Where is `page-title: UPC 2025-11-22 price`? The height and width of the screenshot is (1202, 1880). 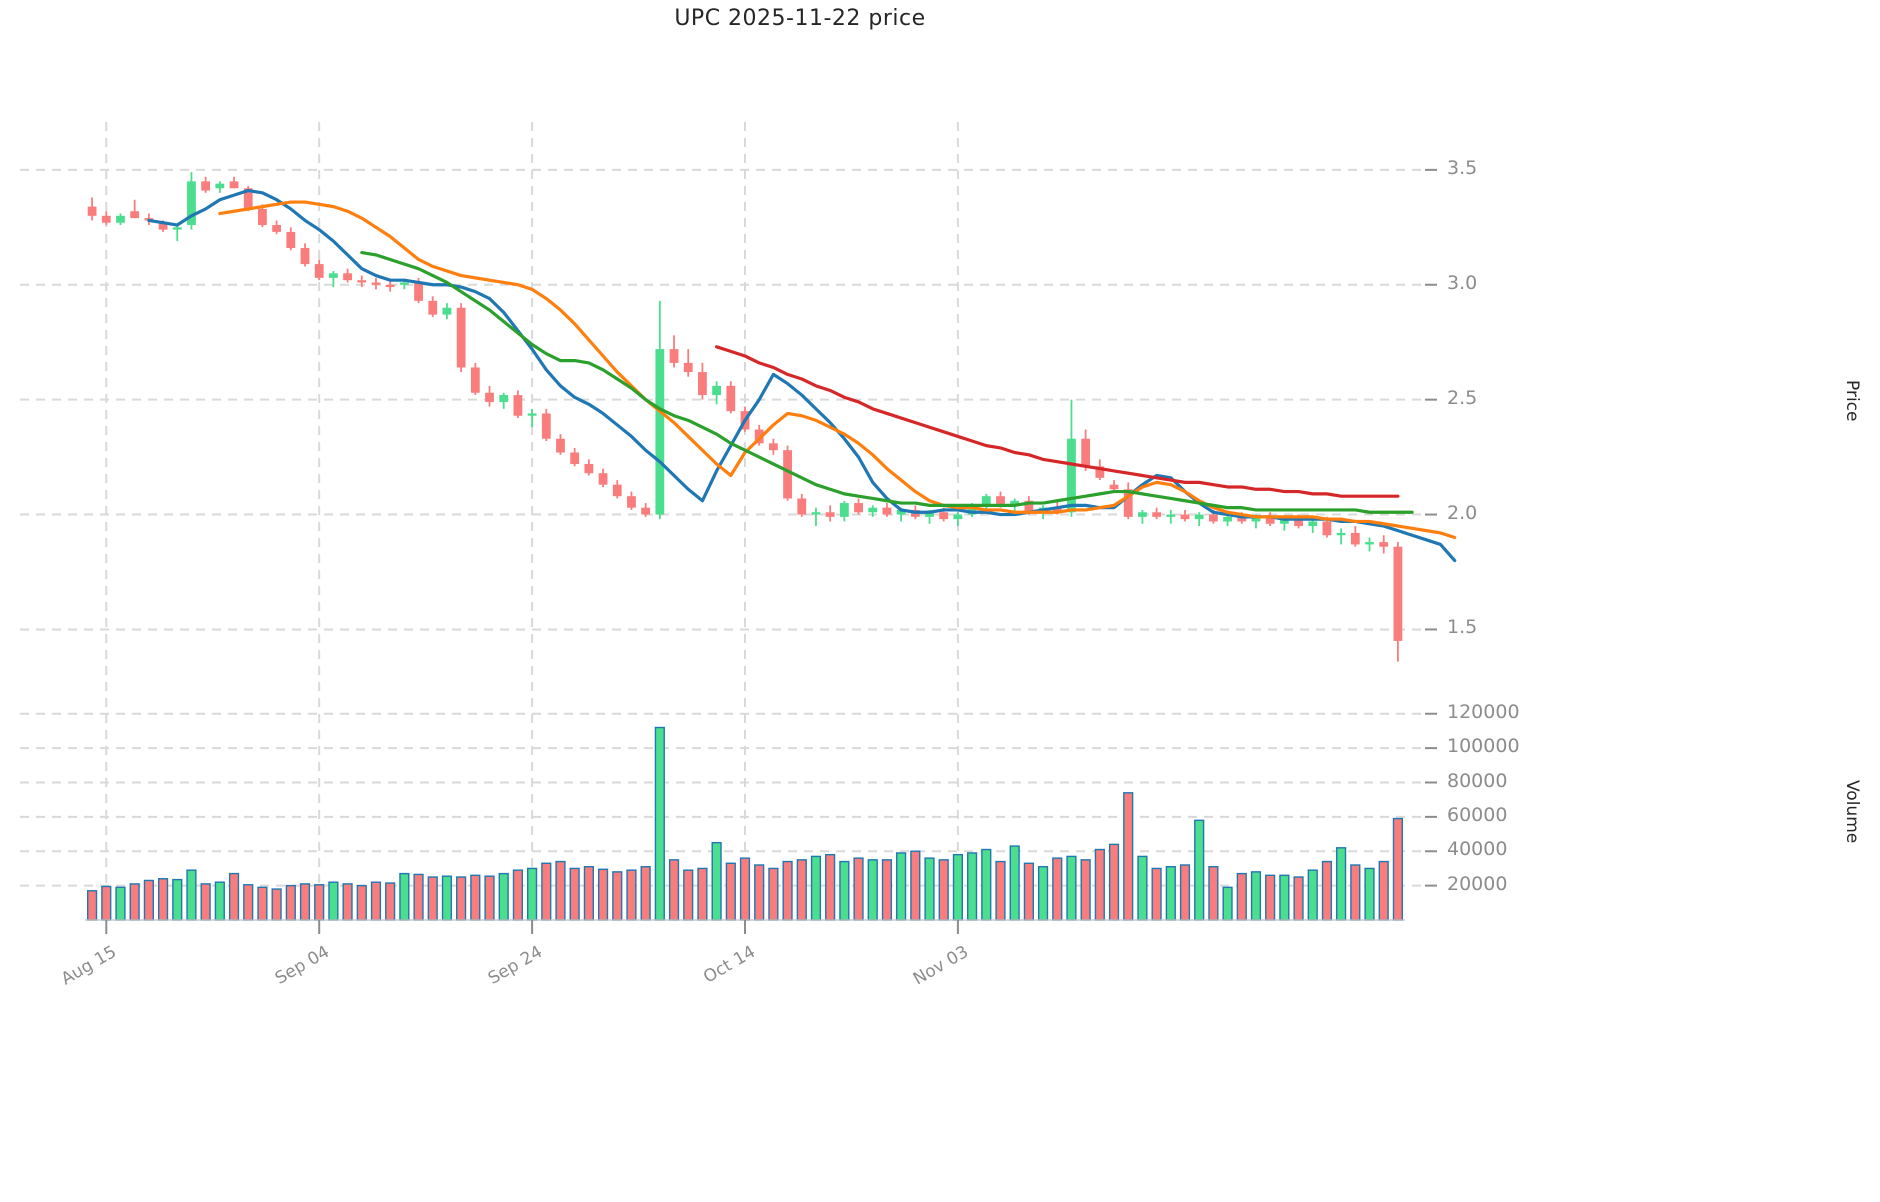 page-title: UPC 2025-11-22 price is located at coordinates (800, 18).